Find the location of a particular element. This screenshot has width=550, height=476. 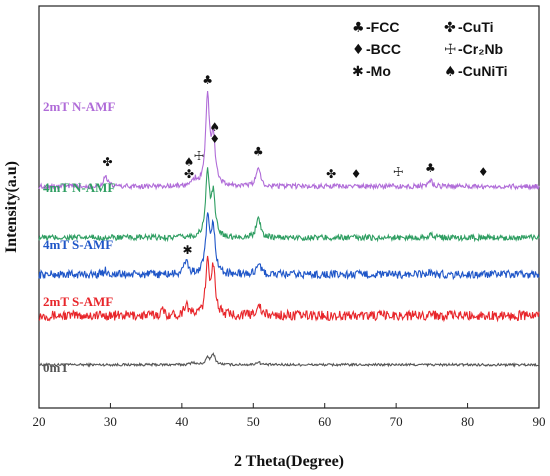

x-tick-label: 60 is located at coordinates (324, 421).